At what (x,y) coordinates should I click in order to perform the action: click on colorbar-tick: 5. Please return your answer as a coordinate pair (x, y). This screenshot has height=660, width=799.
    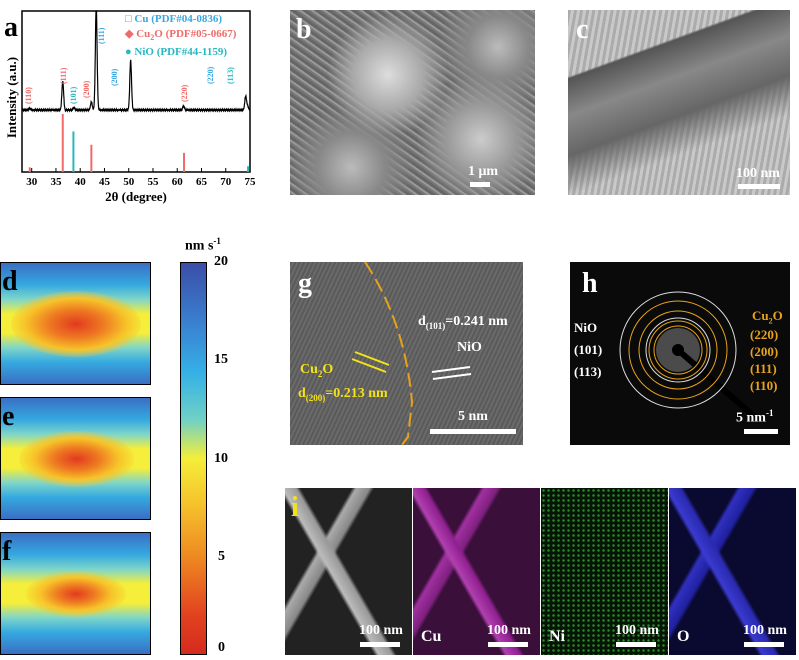
    Looking at the image, I should click on (221, 556).